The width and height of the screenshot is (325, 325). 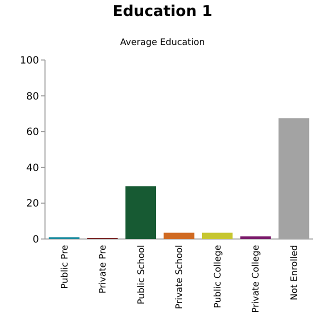 What do you see at coordinates (141, 274) in the screenshot?
I see `x-tick-label: Public School` at bounding box center [141, 274].